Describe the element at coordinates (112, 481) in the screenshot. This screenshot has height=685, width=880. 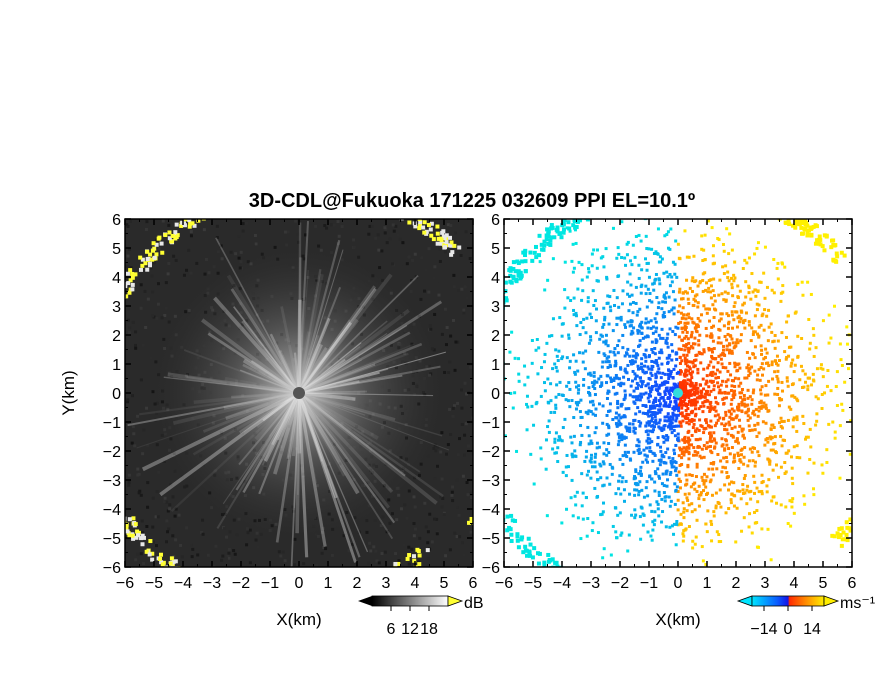
I see `y-tick-label: −3` at that location.